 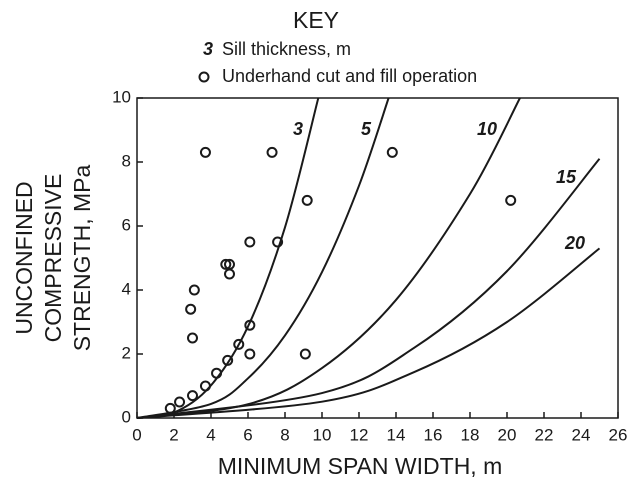 I want to click on x-tick-label: 18, so click(x=470, y=434).